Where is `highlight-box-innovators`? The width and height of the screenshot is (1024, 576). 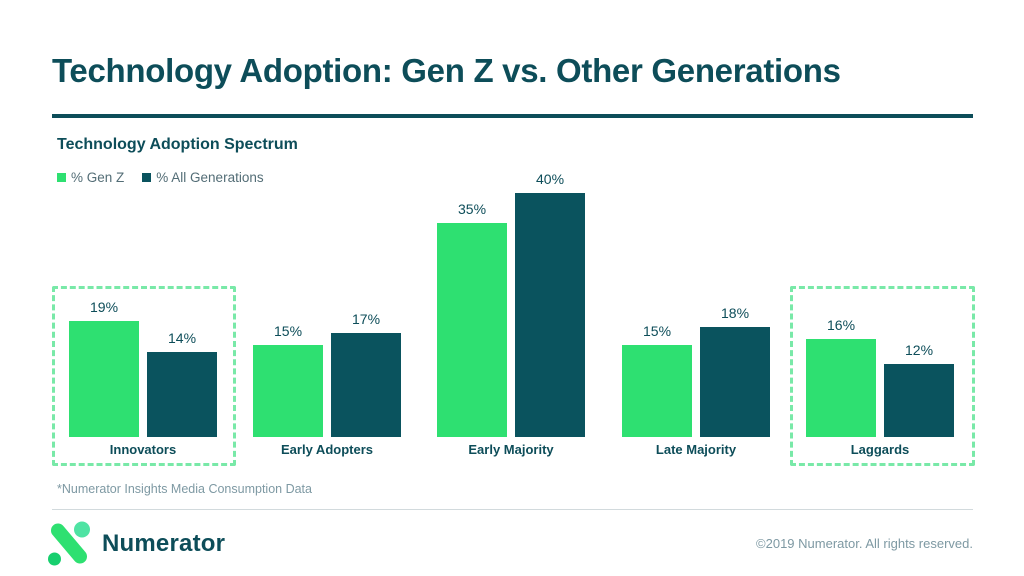
highlight-box-innovators is located at coordinates (144, 376).